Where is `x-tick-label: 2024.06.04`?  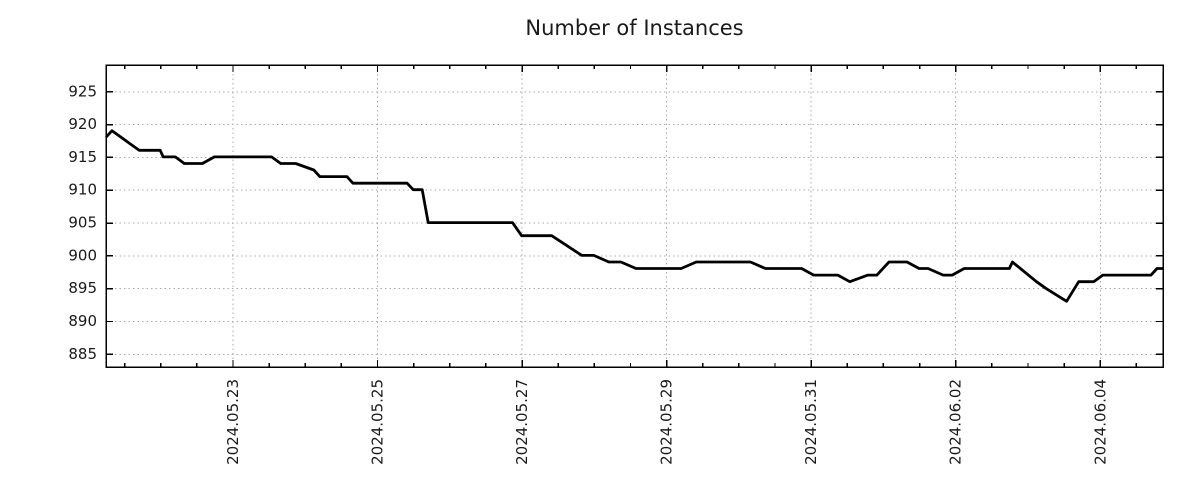
x-tick-label: 2024.06.04 is located at coordinates (1100, 422).